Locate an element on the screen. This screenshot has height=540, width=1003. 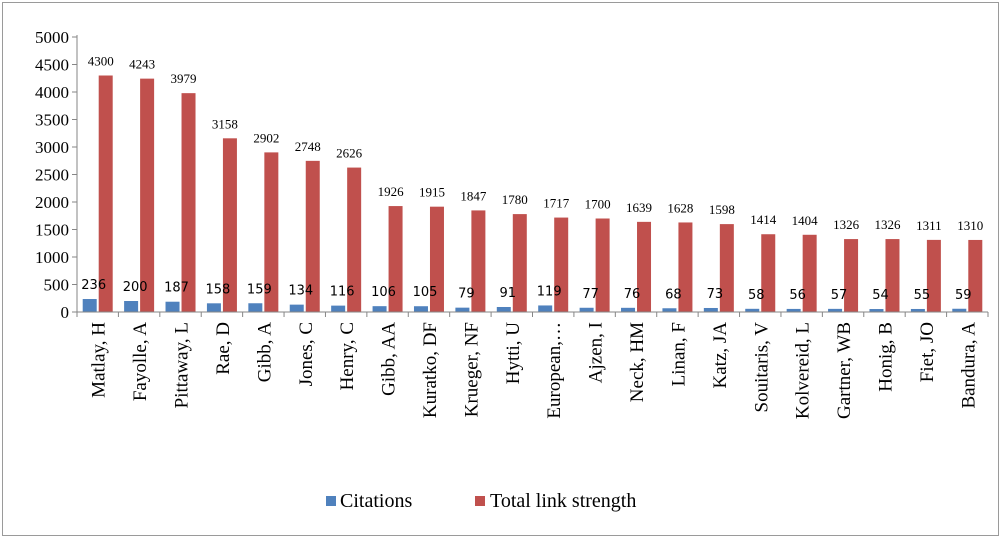
data-label-total-link-strength: 2626 is located at coordinates (349, 153).